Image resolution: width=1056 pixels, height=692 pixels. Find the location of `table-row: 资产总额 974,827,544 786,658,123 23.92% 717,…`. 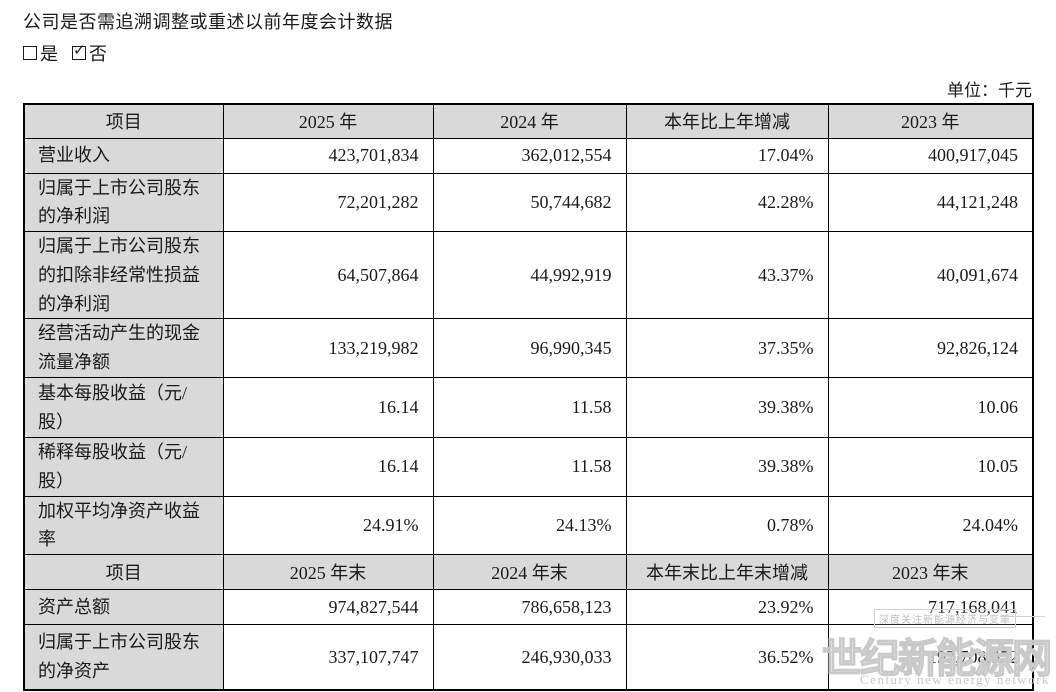

table-row: 资产总额 974,827,544 786,658,123 23.92% 717,… is located at coordinates (528, 607).